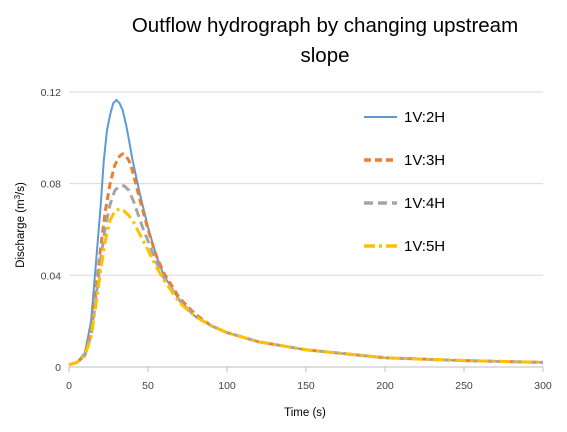  What do you see at coordinates (404, 182) in the screenshot?
I see `legend: 1V:2H 1V:3H 1V:4H 1V:5H` at bounding box center [404, 182].